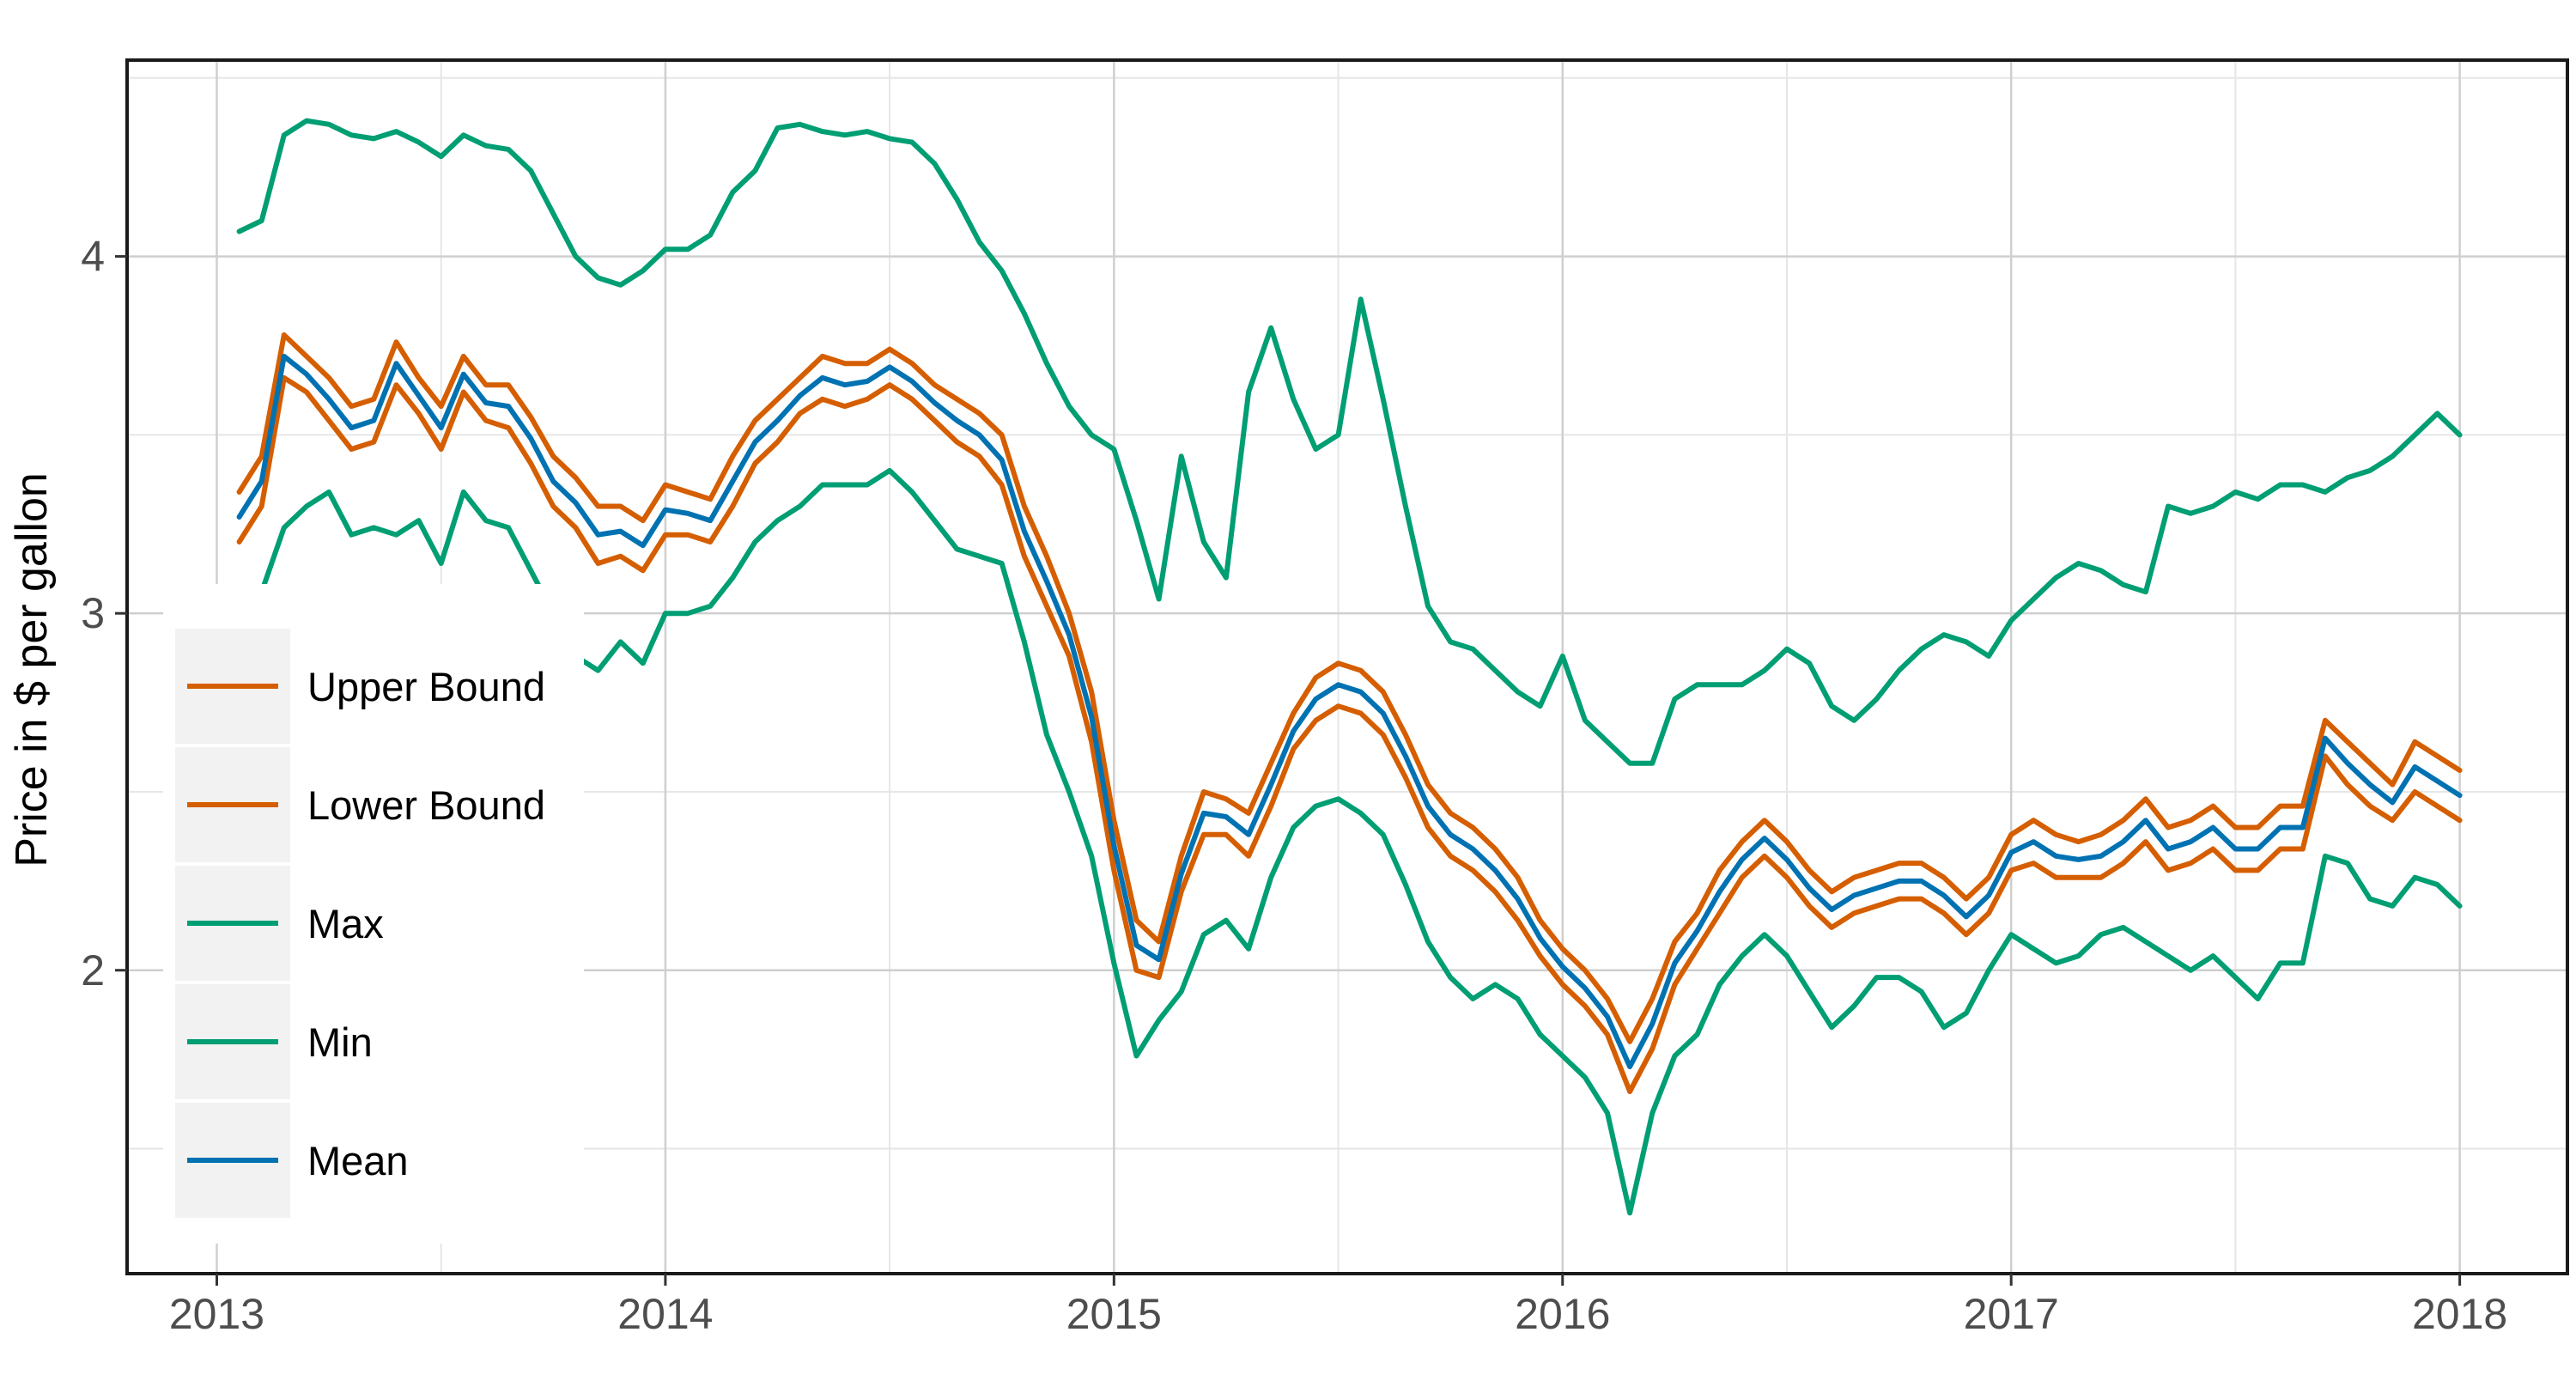 The height and width of the screenshot is (1387, 2576). What do you see at coordinates (93, 970) in the screenshot?
I see `y-tick-label: 2` at bounding box center [93, 970].